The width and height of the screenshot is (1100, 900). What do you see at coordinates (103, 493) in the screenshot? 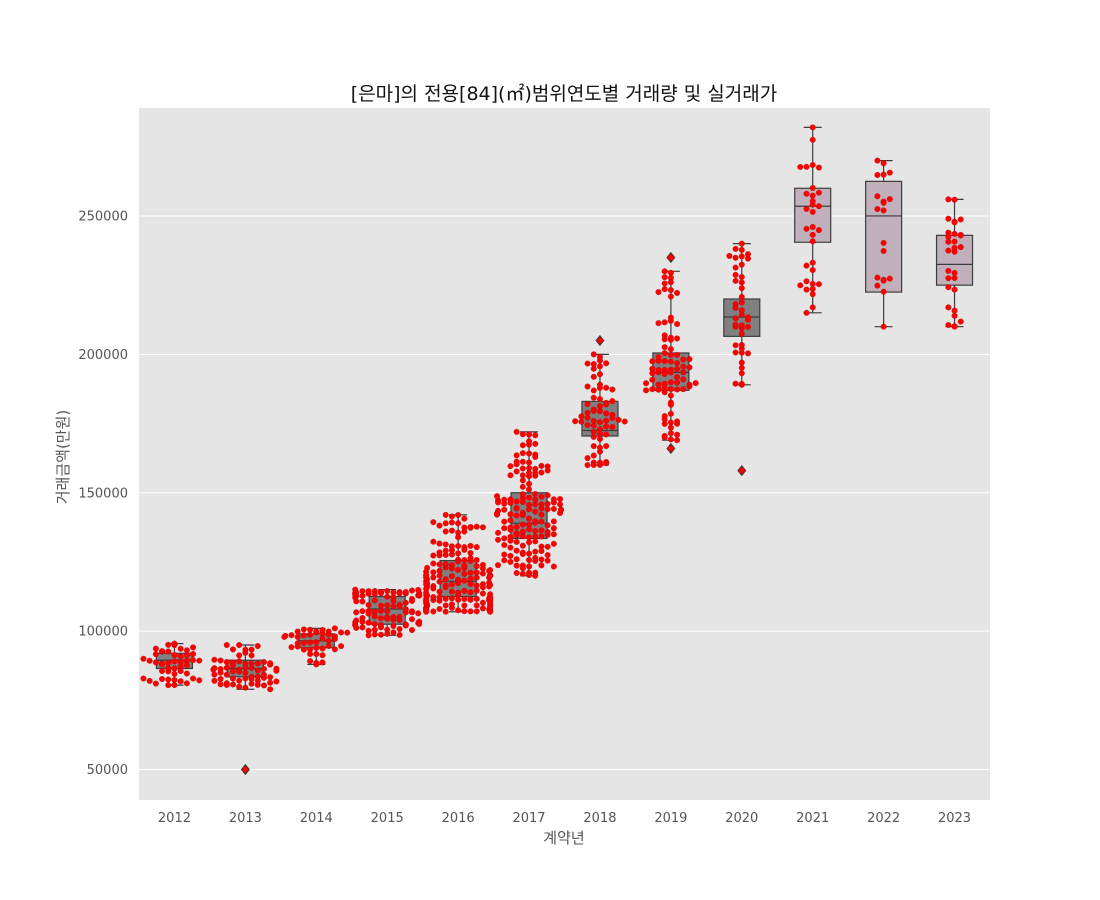
I see `y-tick-label: 150000` at bounding box center [103, 493].